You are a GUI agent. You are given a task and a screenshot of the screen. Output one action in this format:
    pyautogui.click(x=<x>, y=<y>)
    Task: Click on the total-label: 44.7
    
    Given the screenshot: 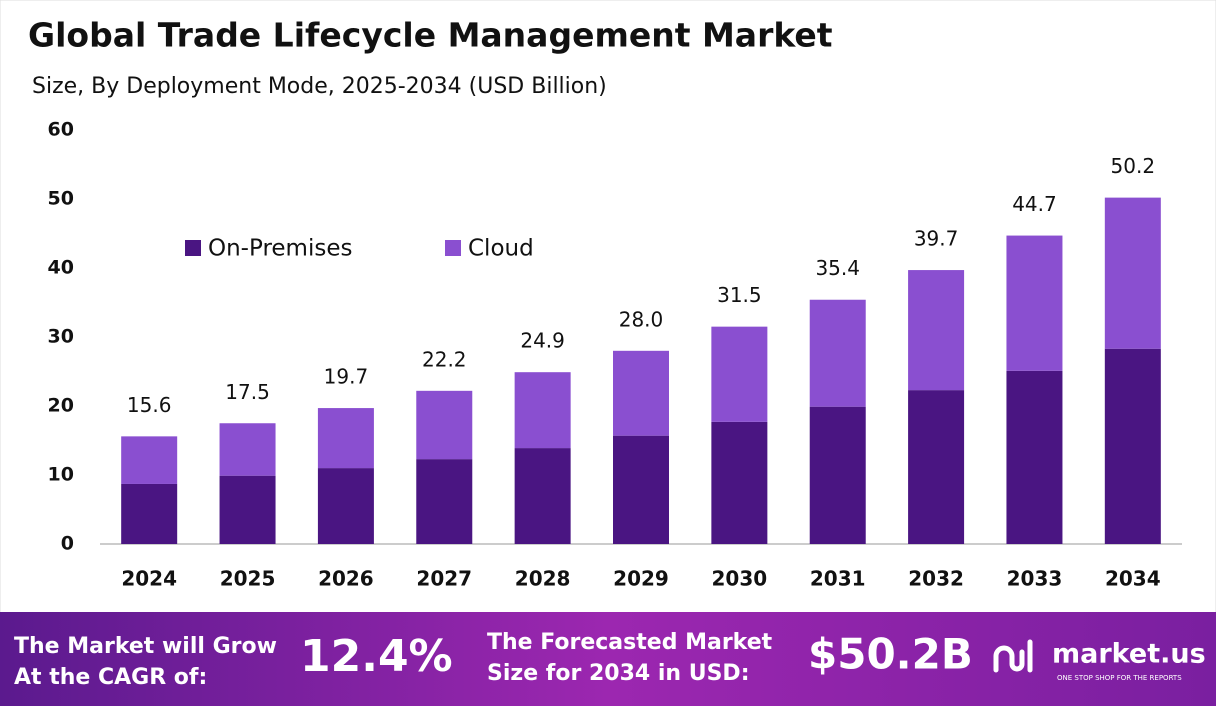 What is the action you would take?
    pyautogui.click(x=1034, y=204)
    